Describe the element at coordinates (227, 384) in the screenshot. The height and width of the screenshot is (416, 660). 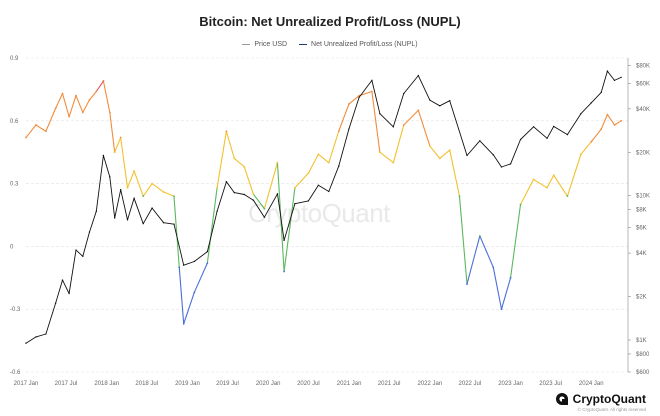
I see `x-tick-label: 2019 Jul` at that location.